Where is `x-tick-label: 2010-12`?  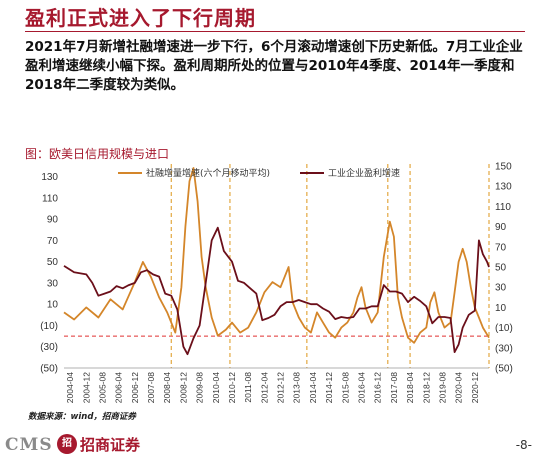 x-tick-label: 2010-12 is located at coordinates (232, 387).